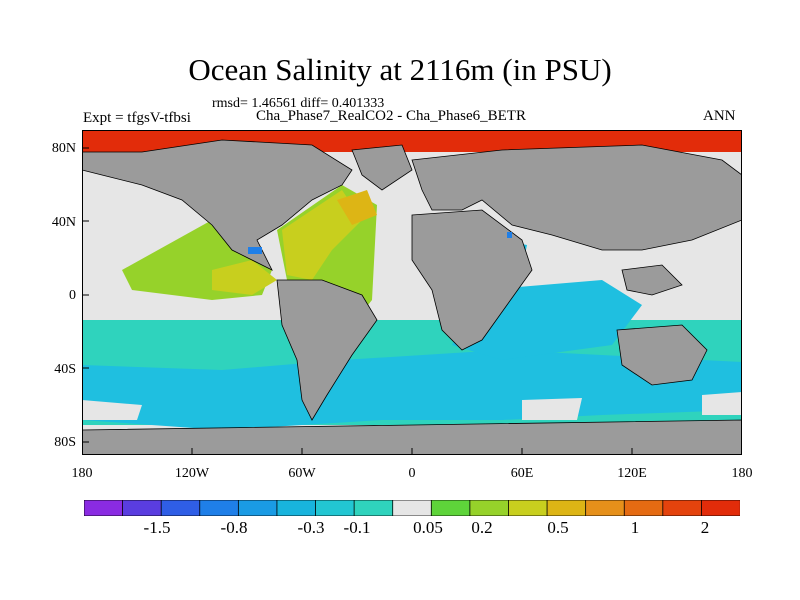 This screenshot has height=600, width=800. What do you see at coordinates (400, 69) in the screenshot?
I see `map-title: Ocean Salinity at 2116m (in PSU)` at bounding box center [400, 69].